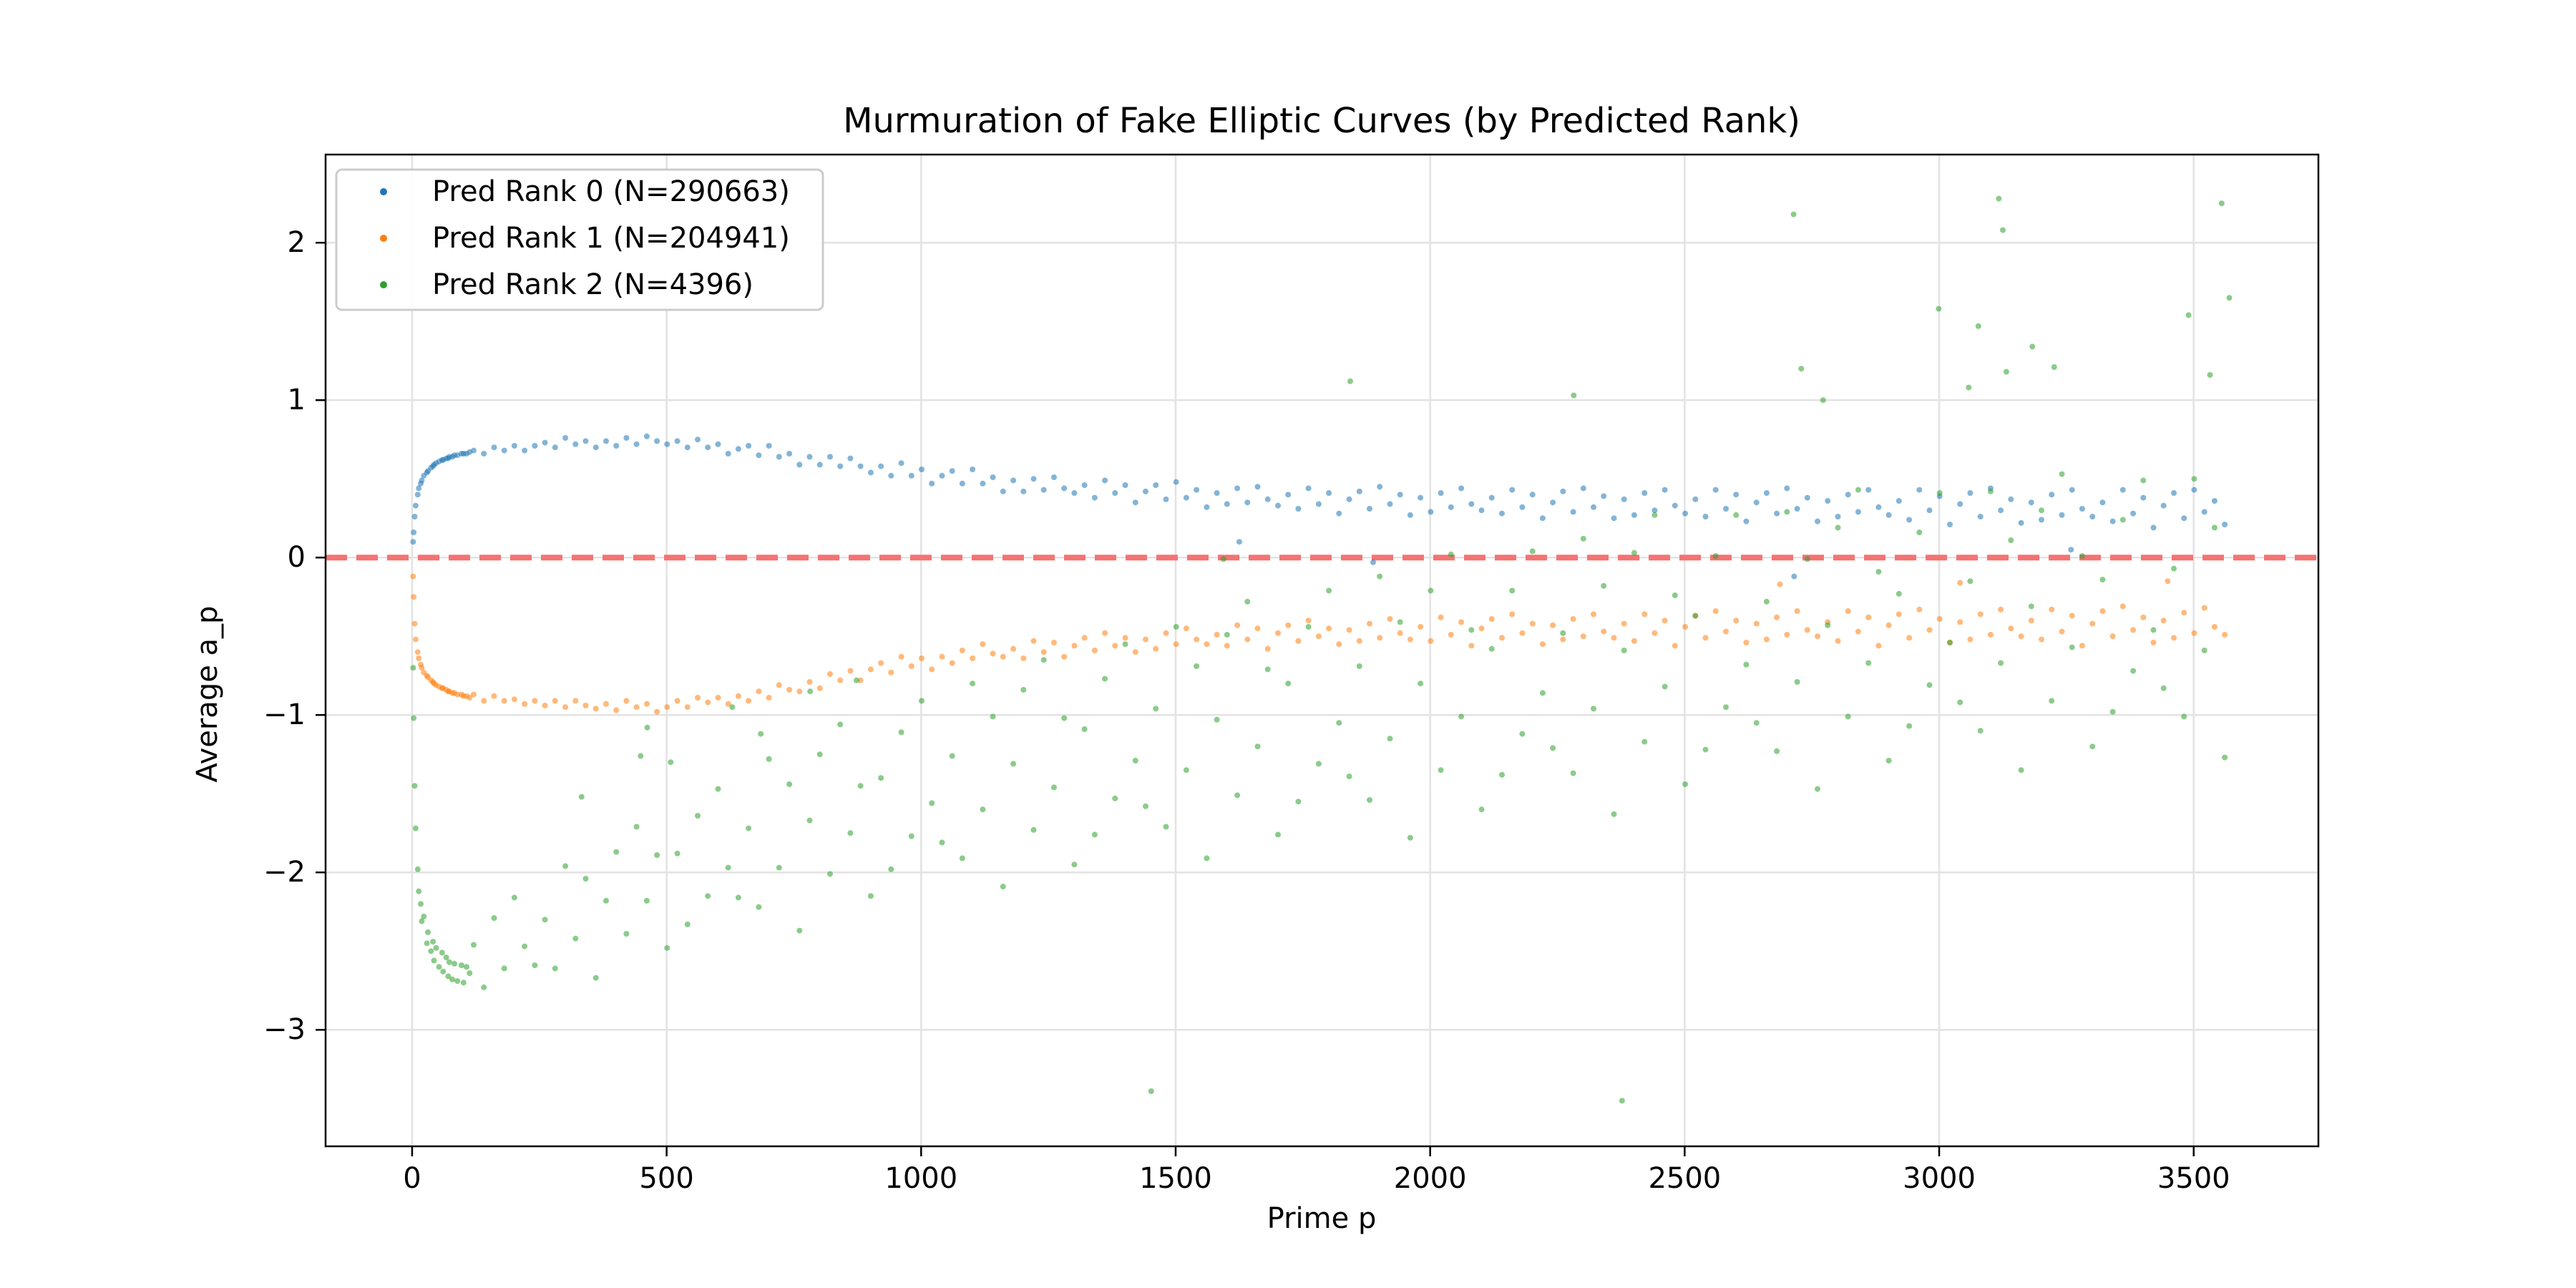 This screenshot has height=1288, width=2576. I want to click on x-tick-label: 3000, so click(1939, 1178).